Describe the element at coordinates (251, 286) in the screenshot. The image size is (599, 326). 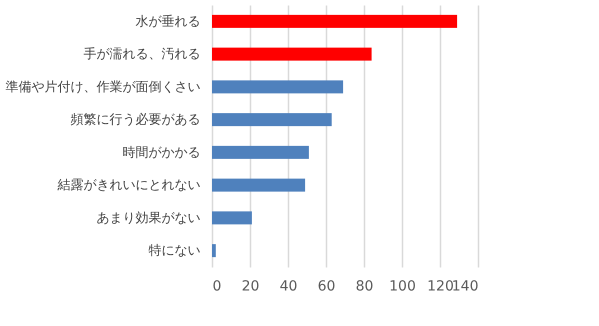
I see `x-tick-label: 20` at that location.